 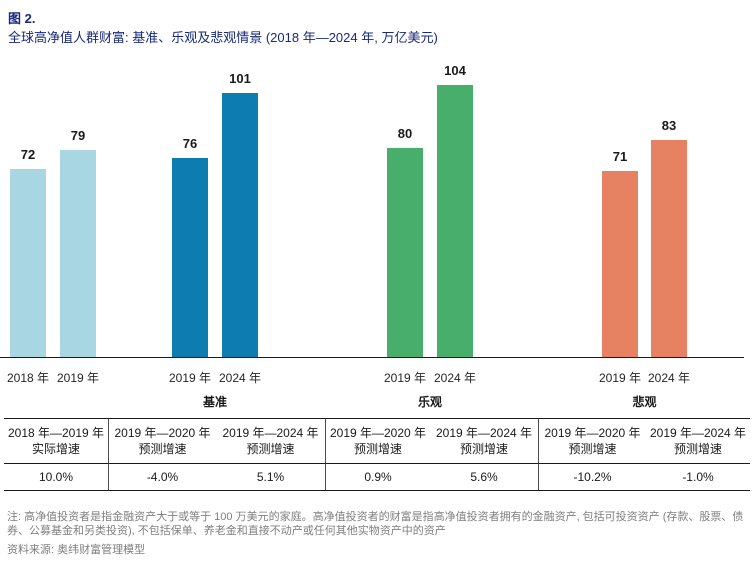 I want to click on table-header-kind: 实际增速, so click(x=55, y=448).